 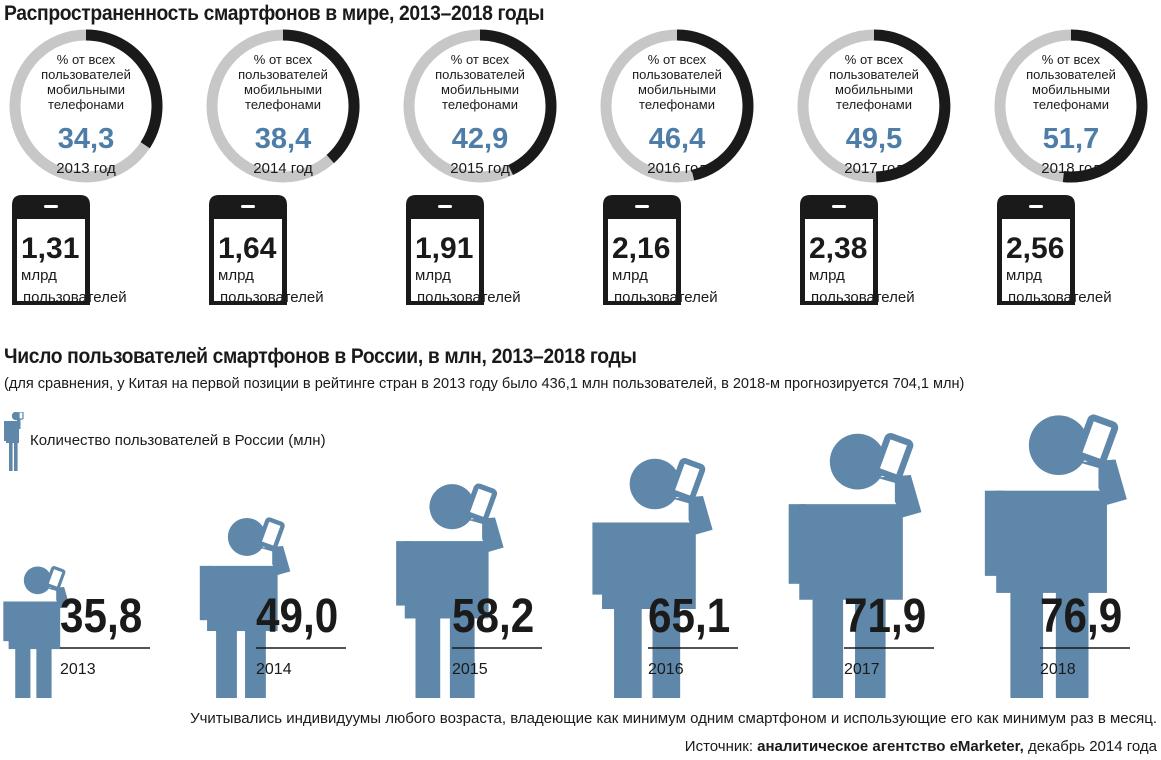 What do you see at coordinates (50, 248) in the screenshot?
I see `users-value: 1,31` at bounding box center [50, 248].